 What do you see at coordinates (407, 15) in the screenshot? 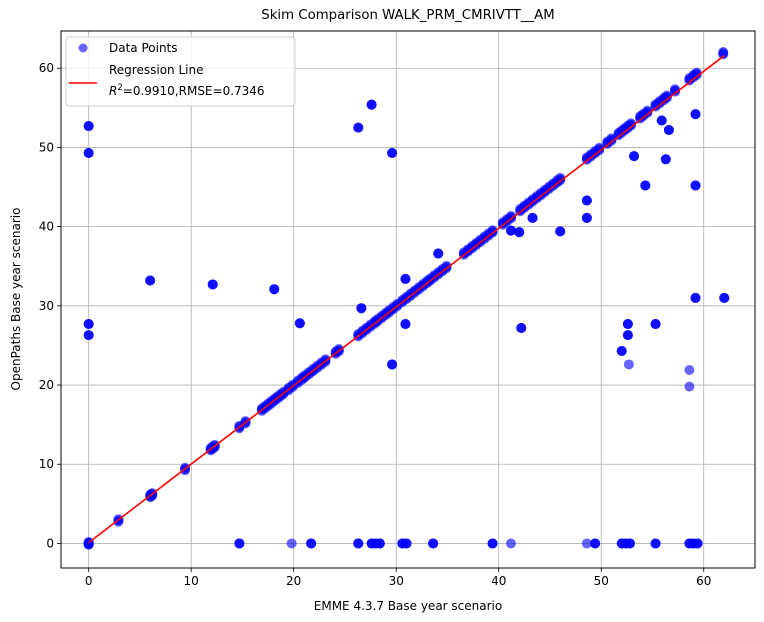
I see `chart-title: Skim Comparison WALK_PRM_CMRIVTT__AM` at bounding box center [407, 15].